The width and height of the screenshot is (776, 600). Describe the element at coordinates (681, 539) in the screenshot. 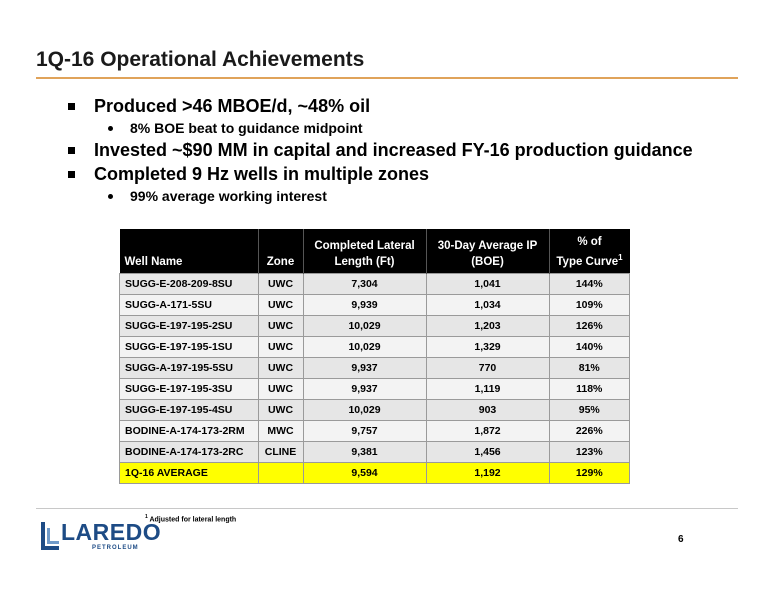

I see `page-number: 6` at that location.